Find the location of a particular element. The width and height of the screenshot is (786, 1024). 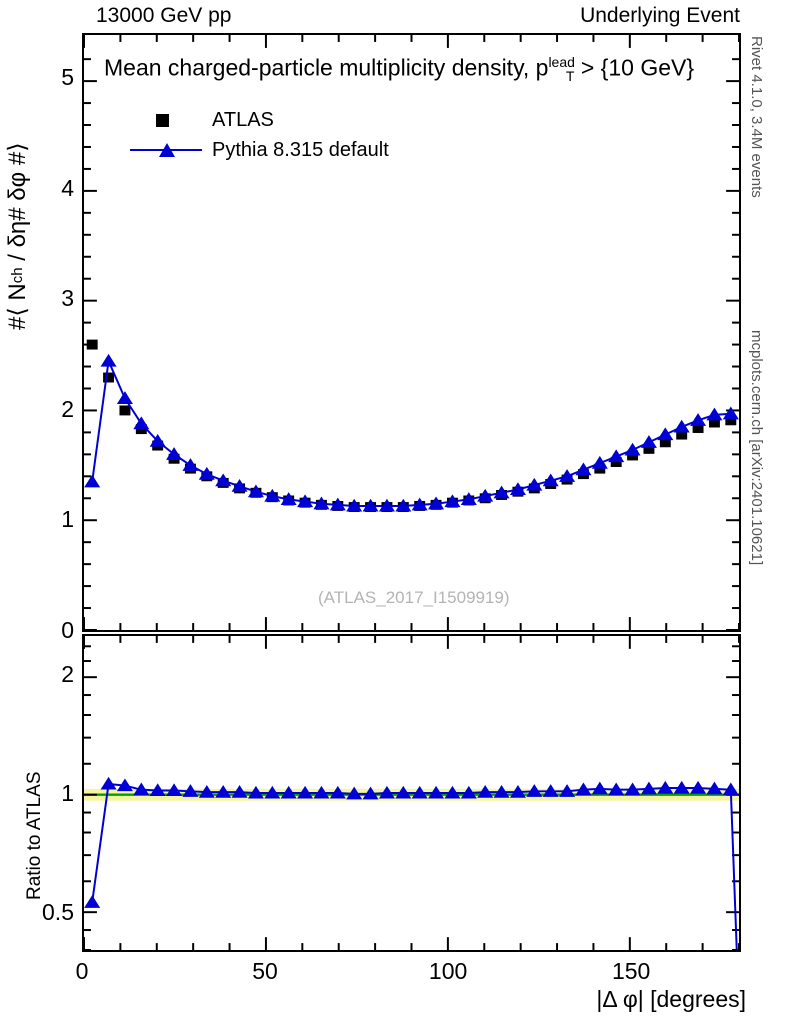

main-y-axis-label: #⟨ Nch / δη# δφ #⟩ is located at coordinates (17, 236).